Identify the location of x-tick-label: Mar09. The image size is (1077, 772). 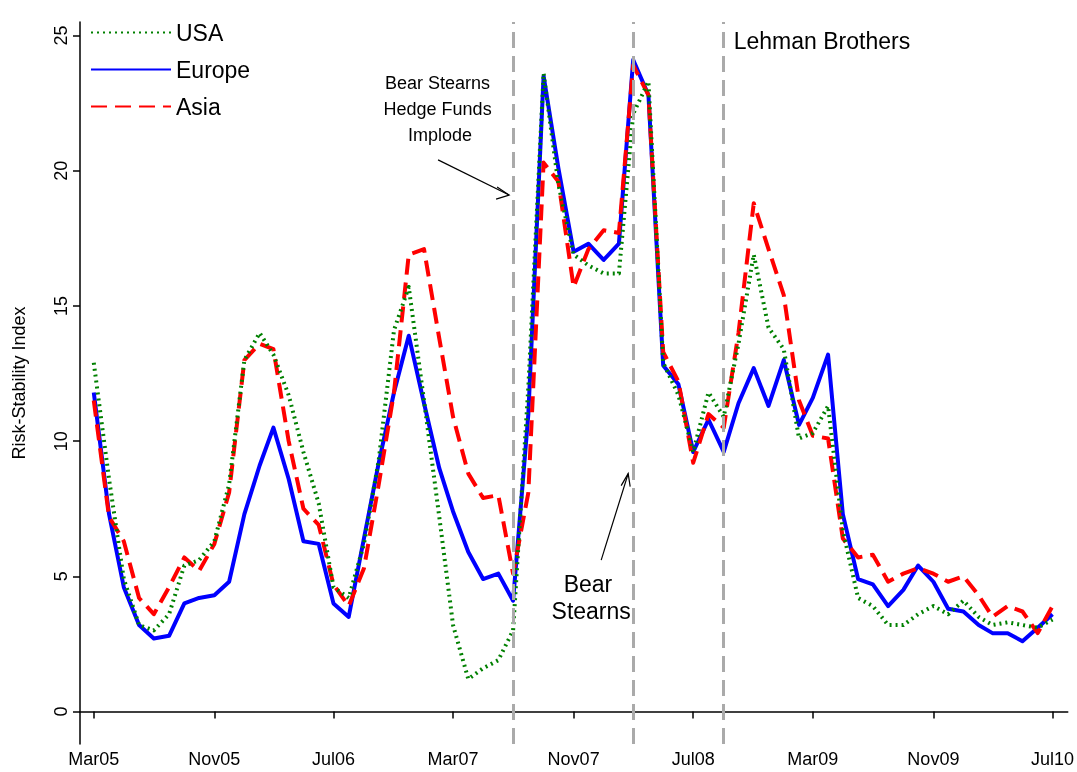
(813, 759).